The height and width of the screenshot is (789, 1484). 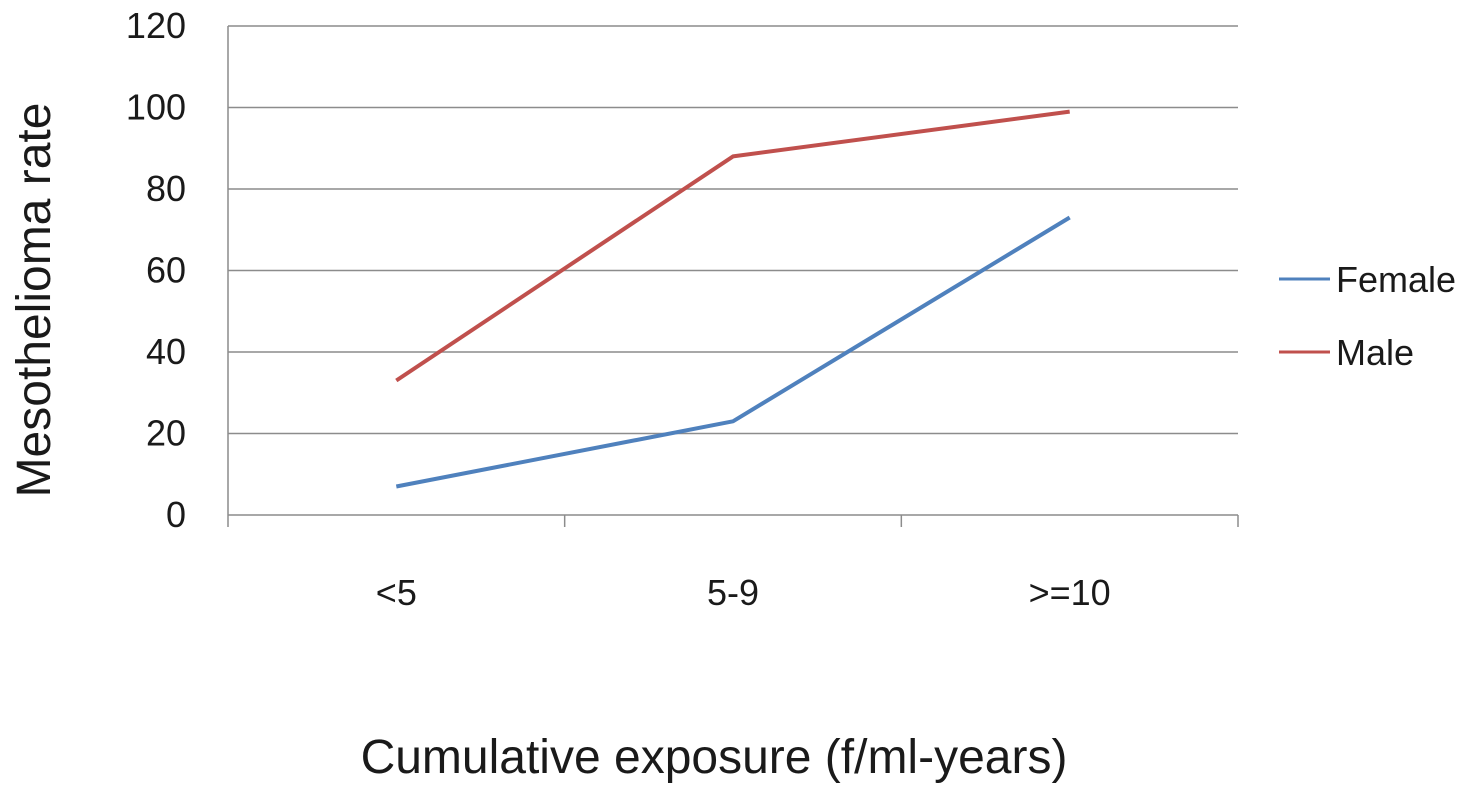 What do you see at coordinates (166, 433) in the screenshot?
I see `y-tick-label: 20` at bounding box center [166, 433].